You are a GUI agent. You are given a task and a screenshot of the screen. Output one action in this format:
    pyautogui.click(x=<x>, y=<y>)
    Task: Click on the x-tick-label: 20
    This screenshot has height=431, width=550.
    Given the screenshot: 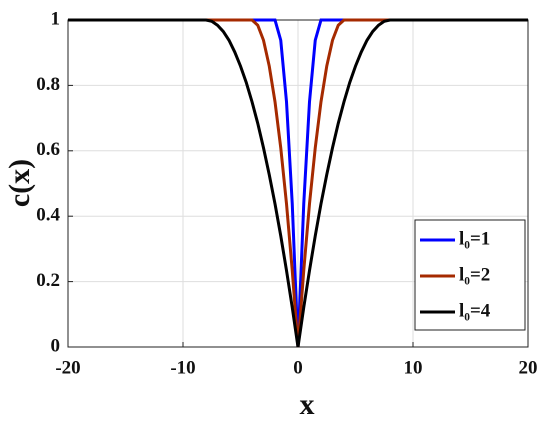 What is the action you would take?
    pyautogui.click(x=528, y=367)
    